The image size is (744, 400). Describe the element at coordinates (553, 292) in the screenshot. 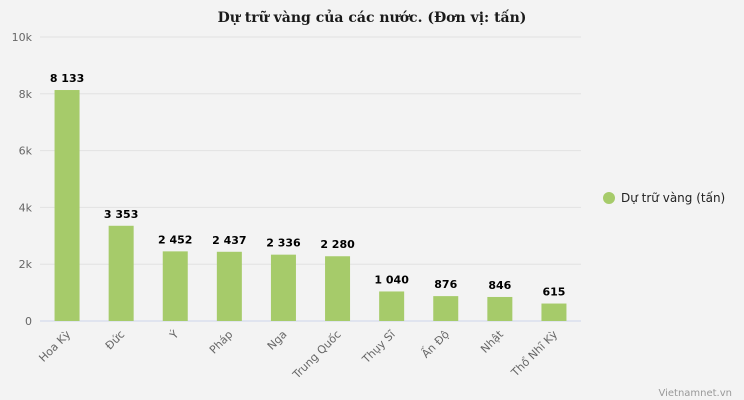

I see `data-label: 615` at that location.